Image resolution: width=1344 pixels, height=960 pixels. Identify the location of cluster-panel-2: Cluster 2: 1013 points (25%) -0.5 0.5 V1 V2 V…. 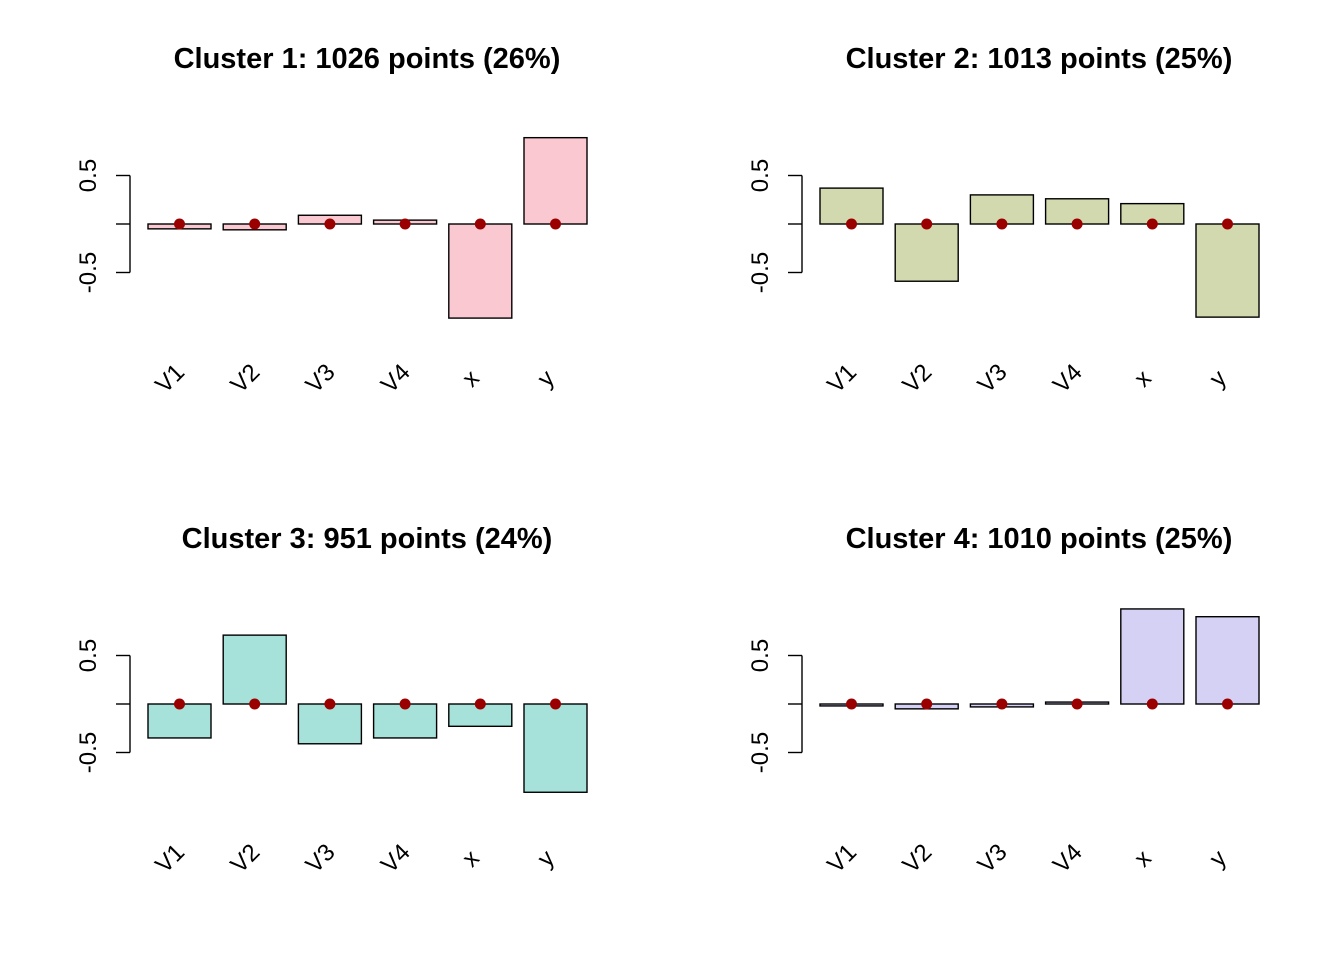
(1003, 221).